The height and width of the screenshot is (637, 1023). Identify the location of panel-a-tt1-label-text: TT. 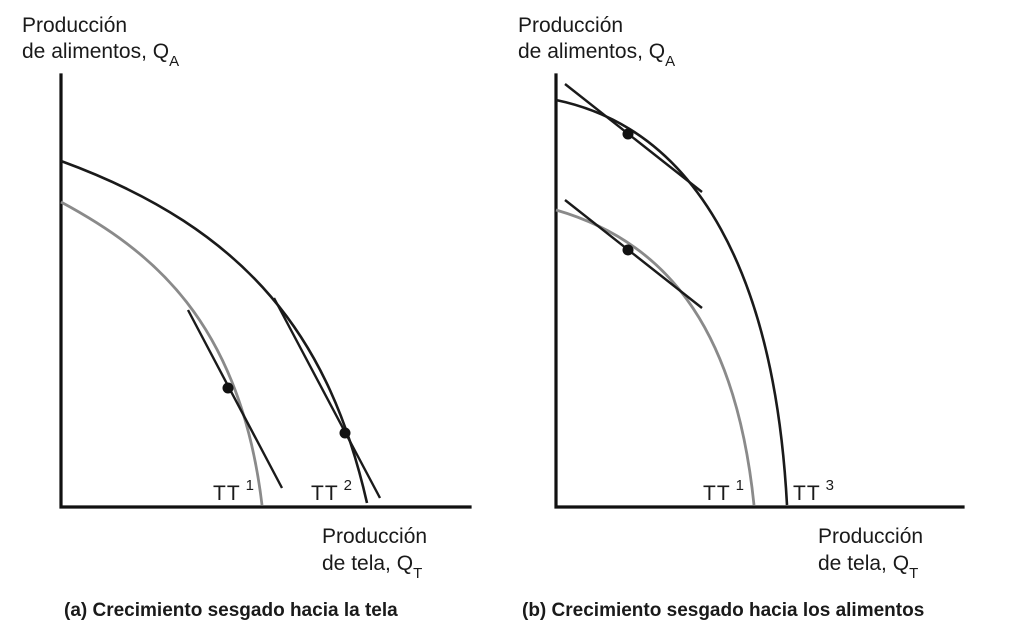
(227, 493).